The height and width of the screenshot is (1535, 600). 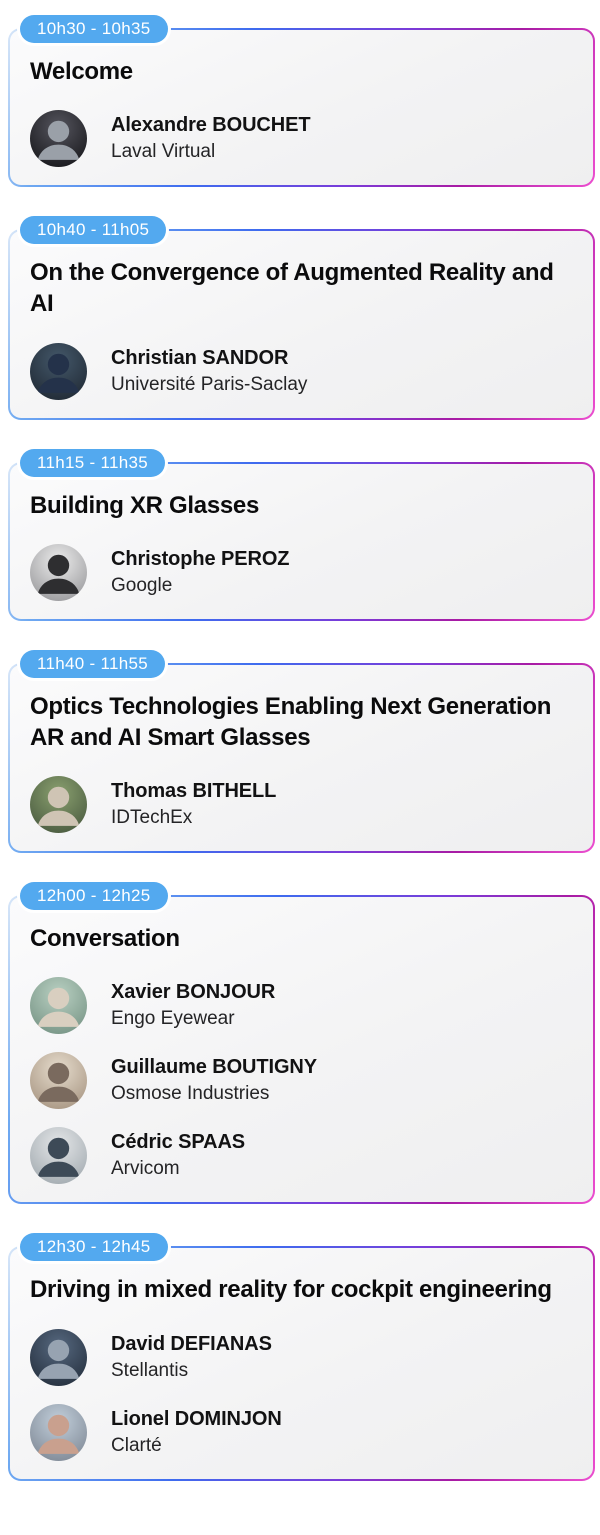 I want to click on speaker-organization: Université Paris-Saclay, so click(x=209, y=384).